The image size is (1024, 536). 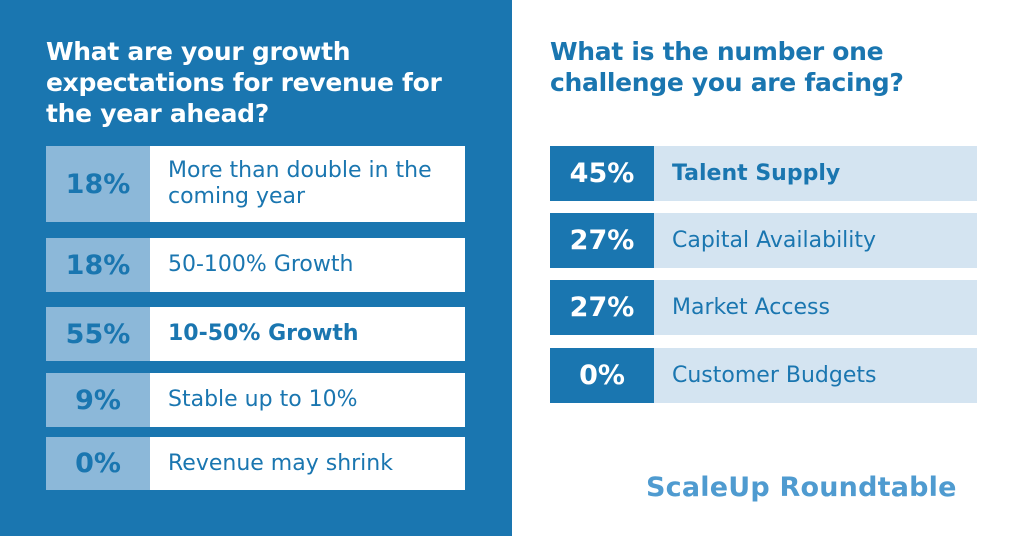 What do you see at coordinates (98, 334) in the screenshot?
I see `revenue-row-percent: 55%` at bounding box center [98, 334].